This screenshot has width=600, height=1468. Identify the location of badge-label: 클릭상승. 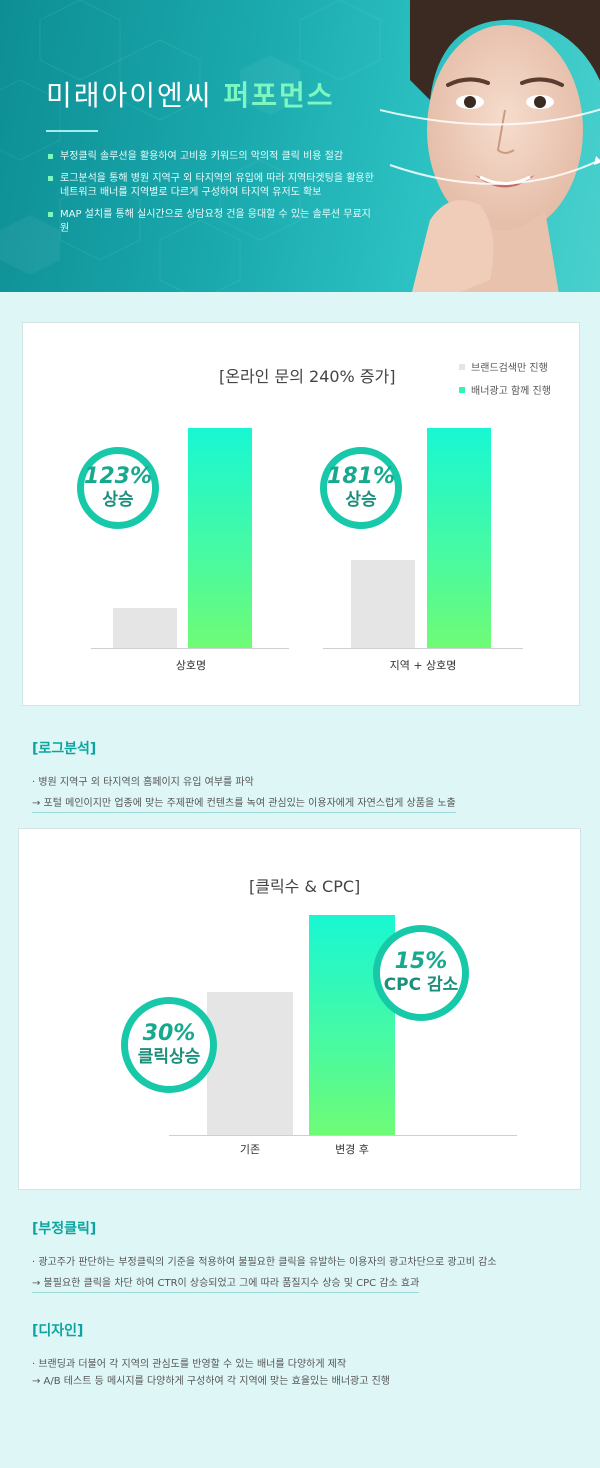
(169, 1057).